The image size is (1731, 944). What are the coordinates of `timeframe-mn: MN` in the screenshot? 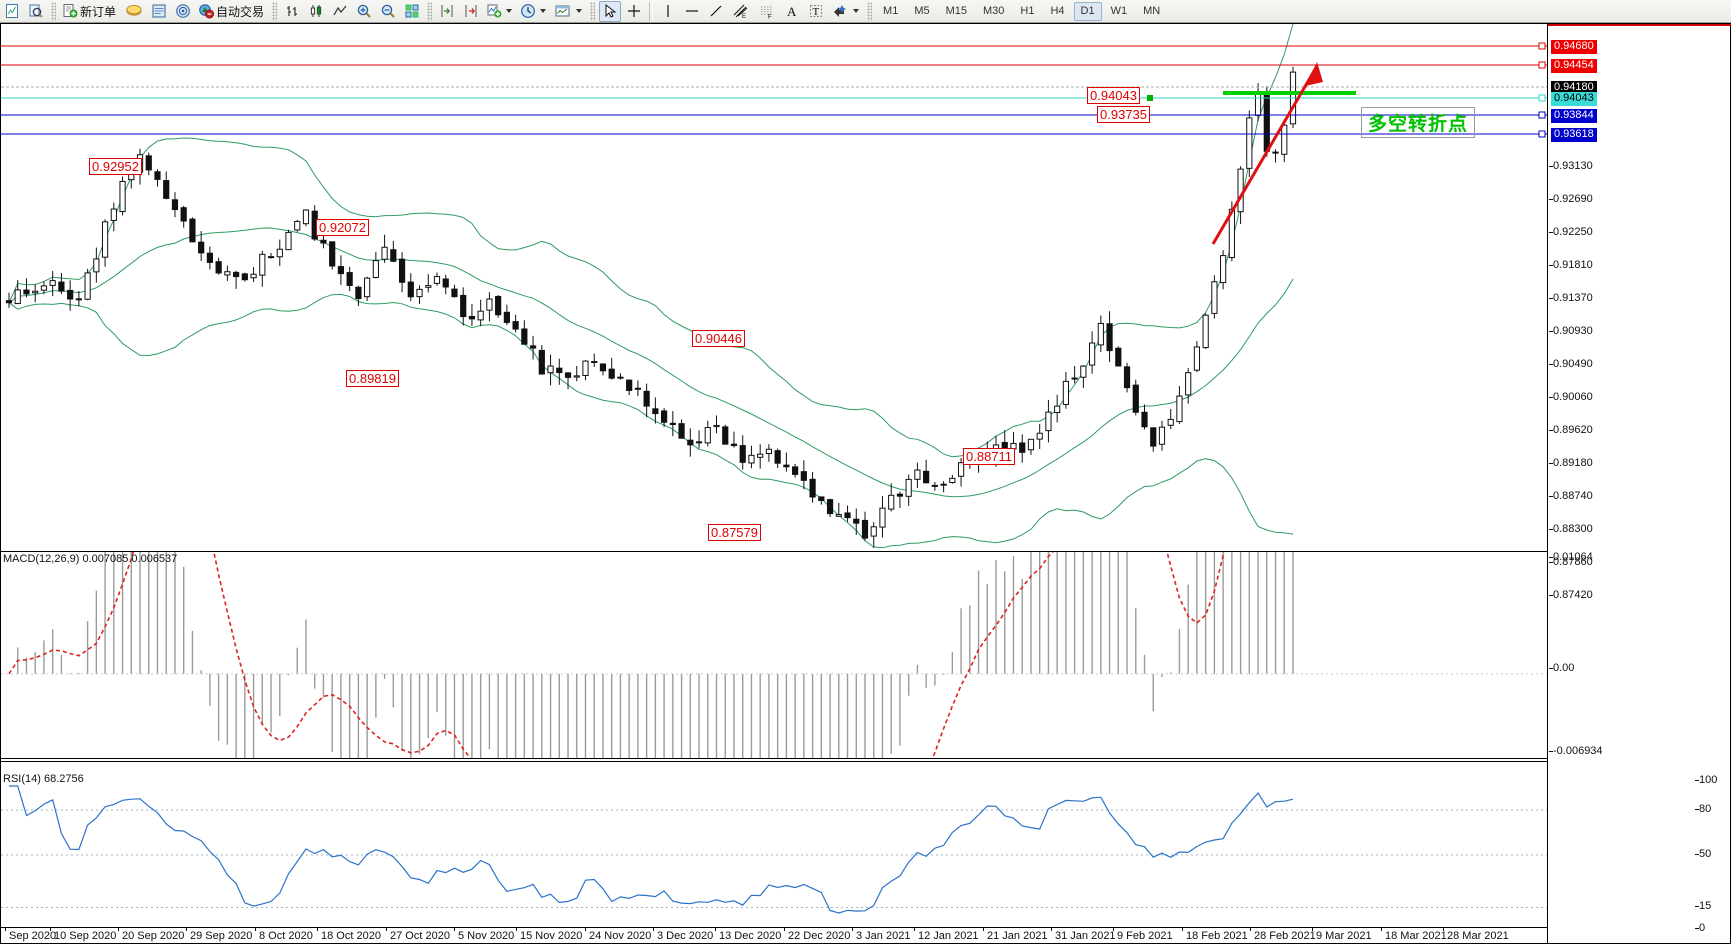 It's located at (1152, 11).